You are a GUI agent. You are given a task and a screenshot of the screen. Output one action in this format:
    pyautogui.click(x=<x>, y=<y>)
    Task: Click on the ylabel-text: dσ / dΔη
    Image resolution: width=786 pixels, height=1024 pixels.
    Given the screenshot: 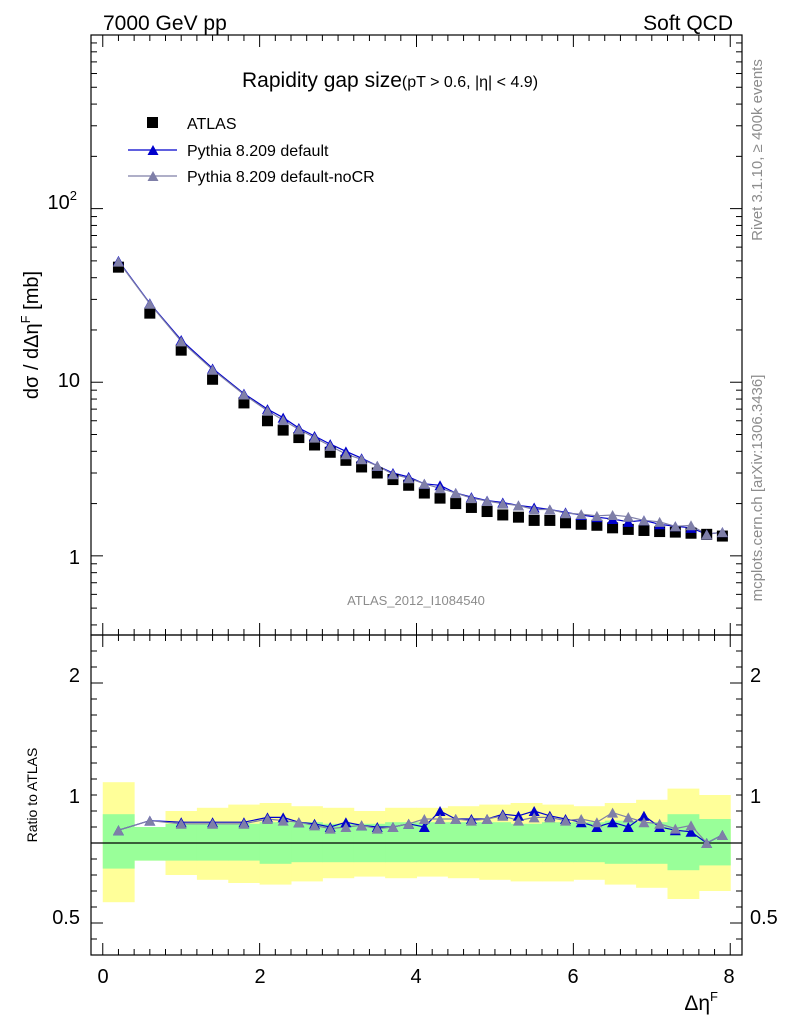 What is the action you would take?
    pyautogui.click(x=32, y=361)
    